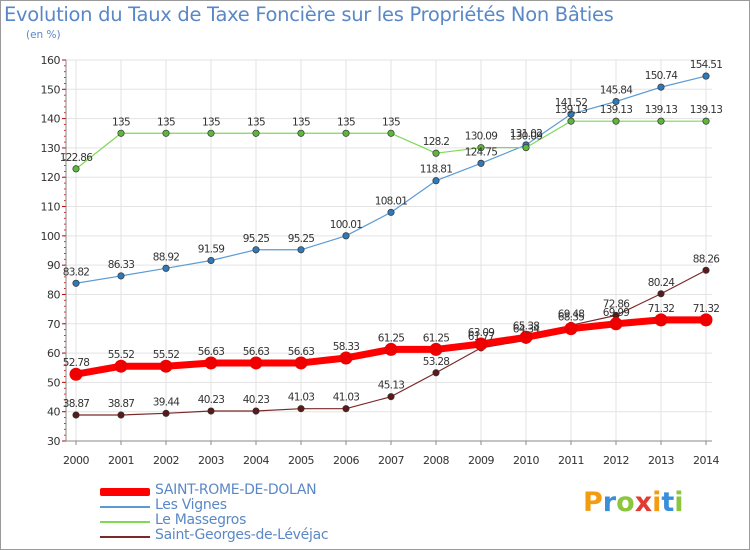  What do you see at coordinates (661, 460) in the screenshot?
I see `x-tick-label: 2013` at bounding box center [661, 460].